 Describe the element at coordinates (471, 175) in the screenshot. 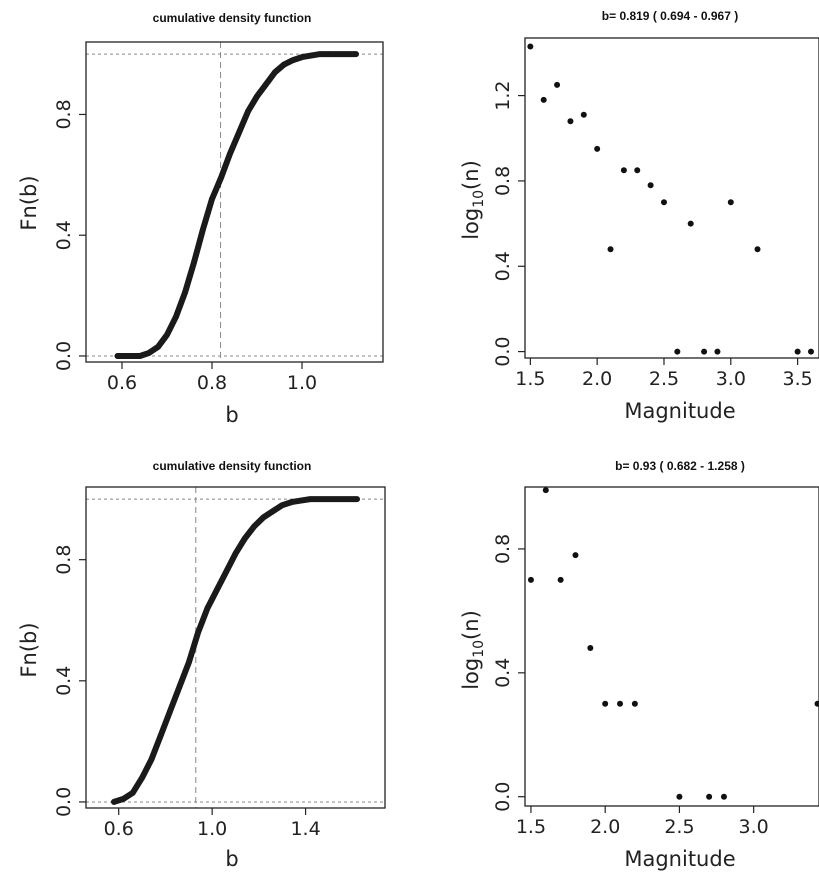

I see `y-axis-label-part: (n)` at that location.